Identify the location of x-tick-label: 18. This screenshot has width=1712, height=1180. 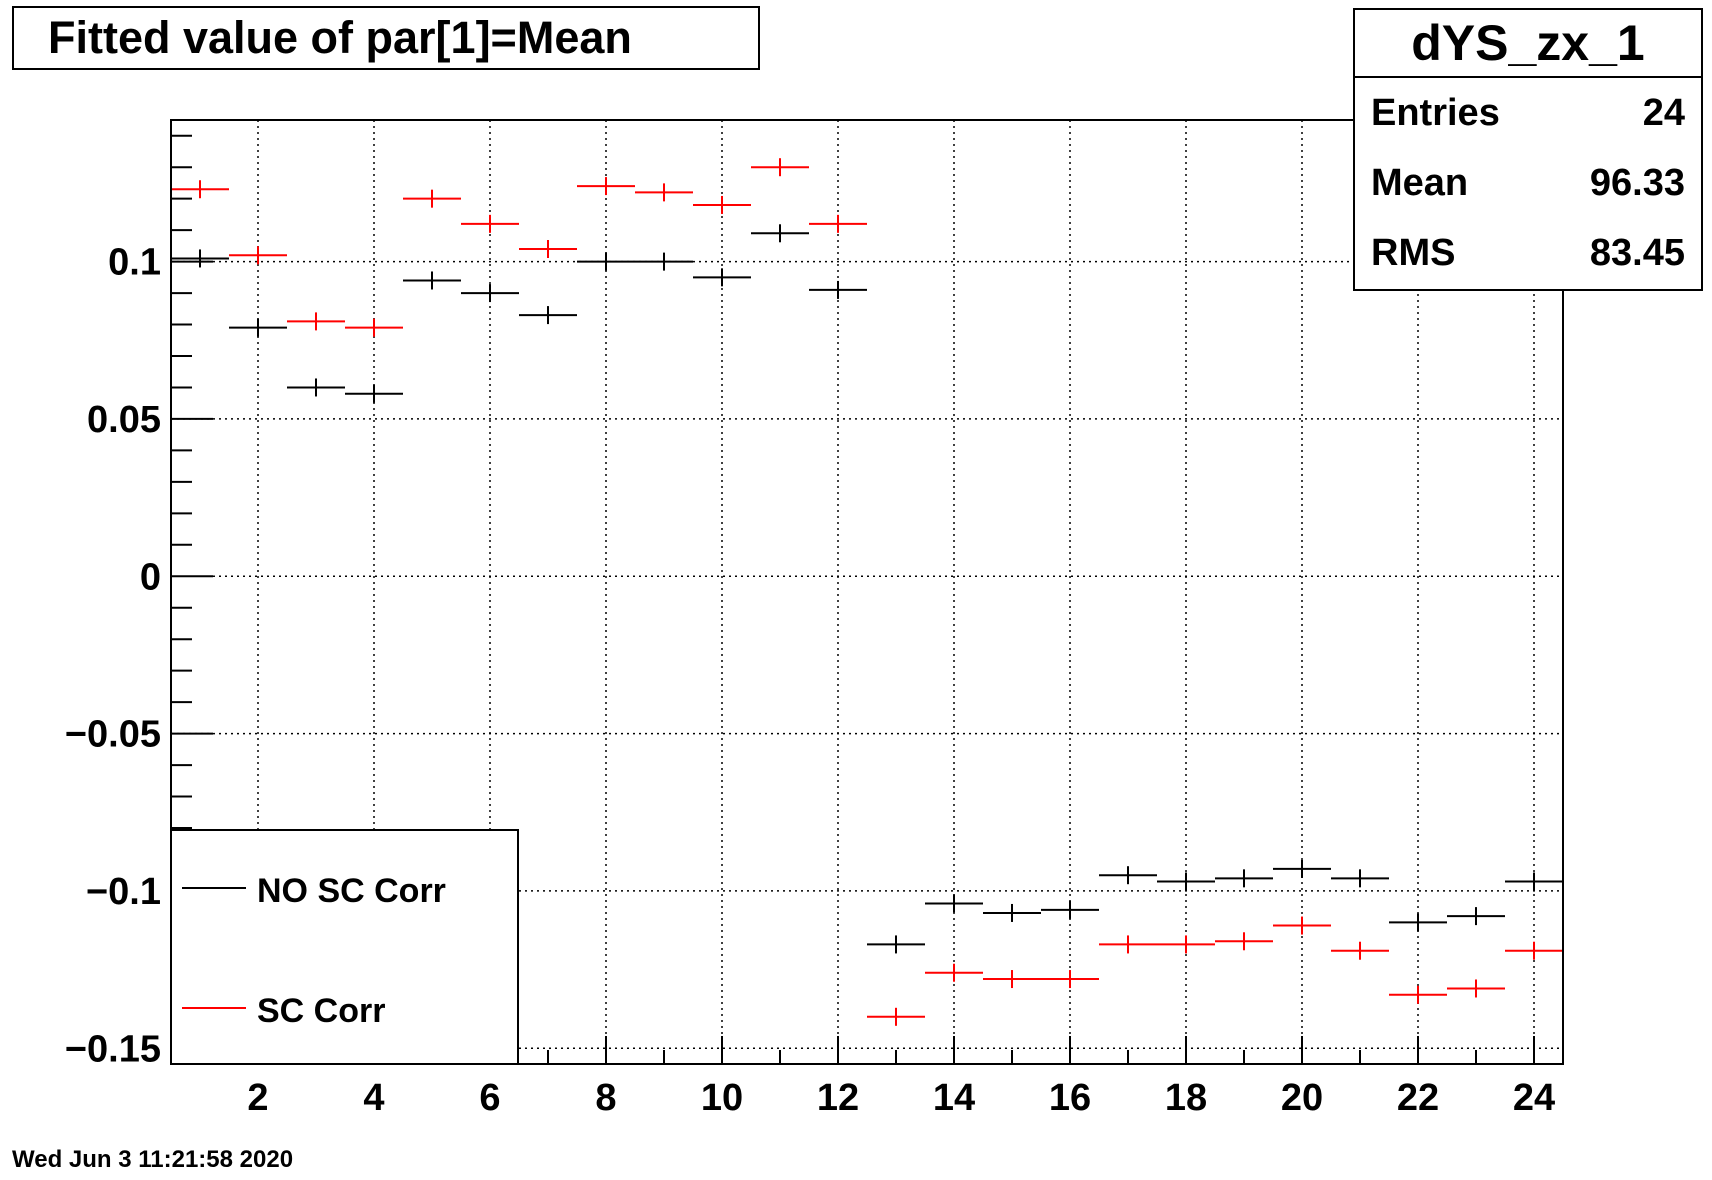
(1186, 1098).